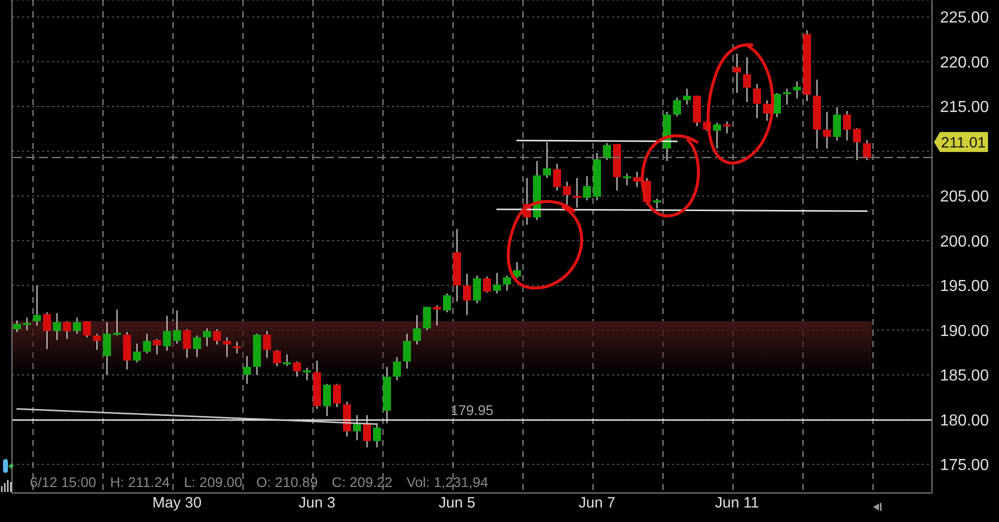 This screenshot has height=522, width=999. What do you see at coordinates (317, 503) in the screenshot?
I see `x-tick-label: Jun 3` at bounding box center [317, 503].